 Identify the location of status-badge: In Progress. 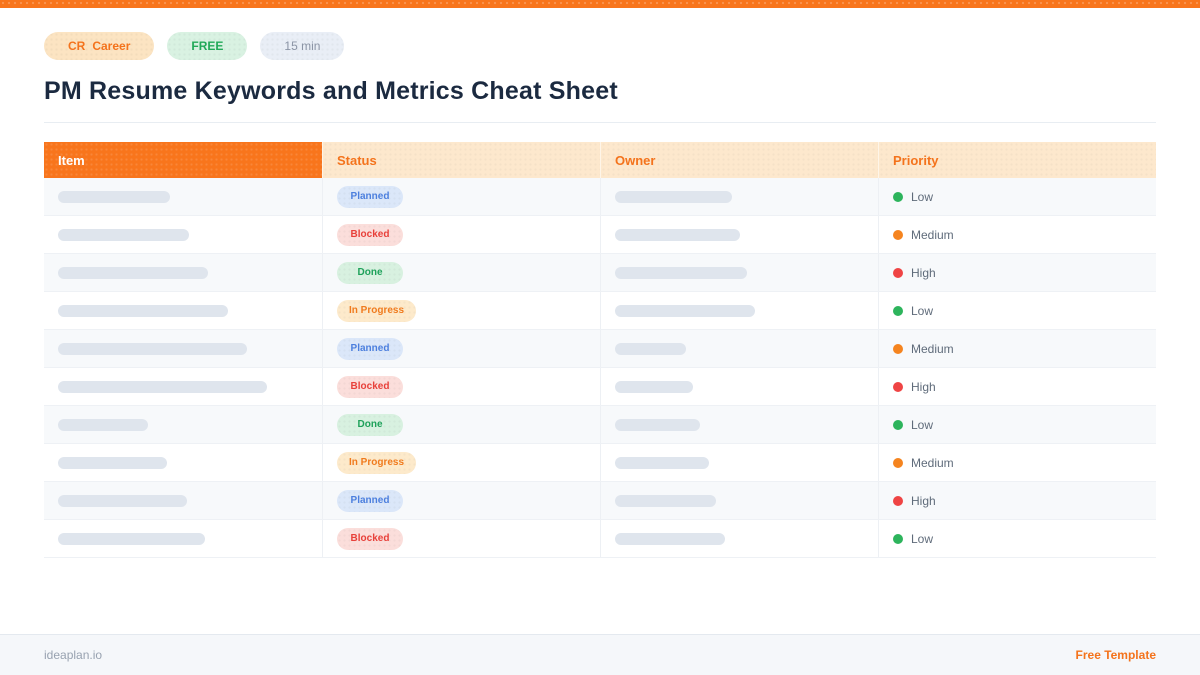
(377, 462).